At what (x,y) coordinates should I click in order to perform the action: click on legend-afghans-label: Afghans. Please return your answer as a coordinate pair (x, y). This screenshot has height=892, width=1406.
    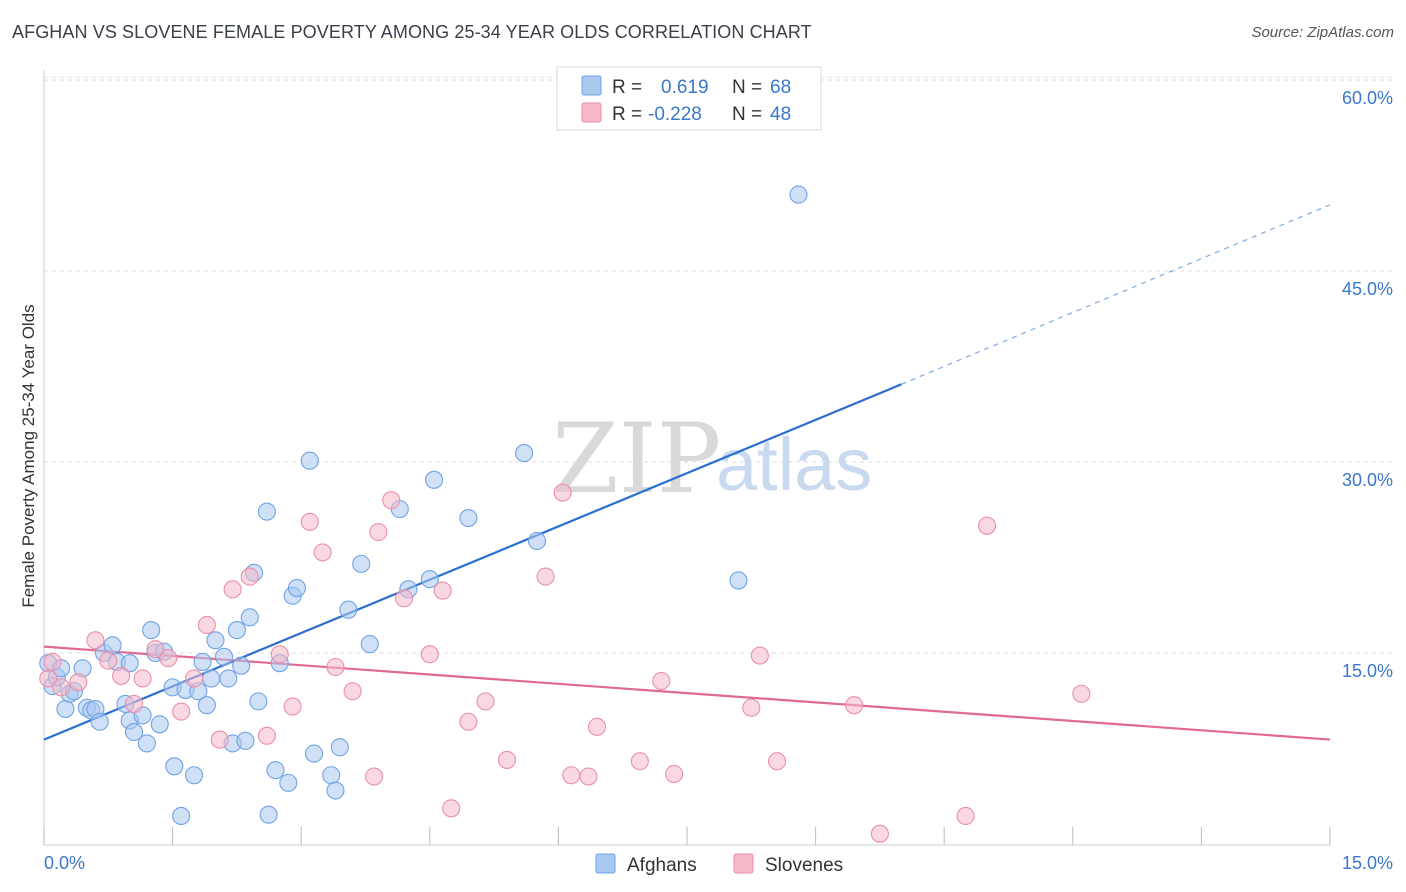
    Looking at the image, I should click on (662, 865).